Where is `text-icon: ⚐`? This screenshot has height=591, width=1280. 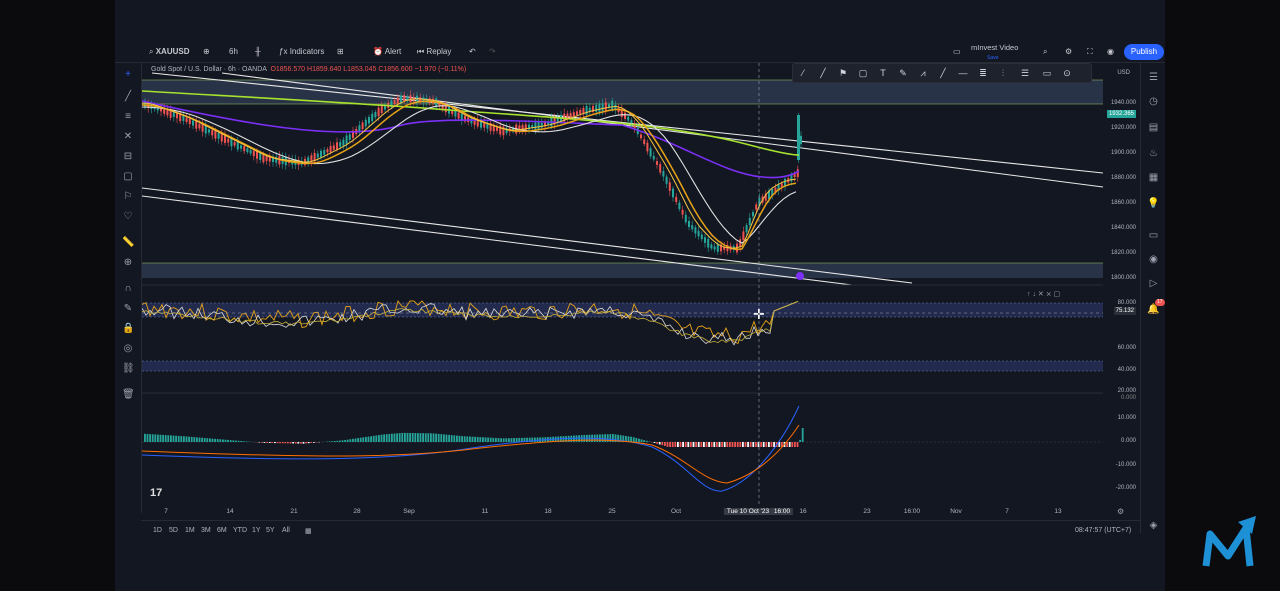 text-icon: ⚐ is located at coordinates (128, 196).